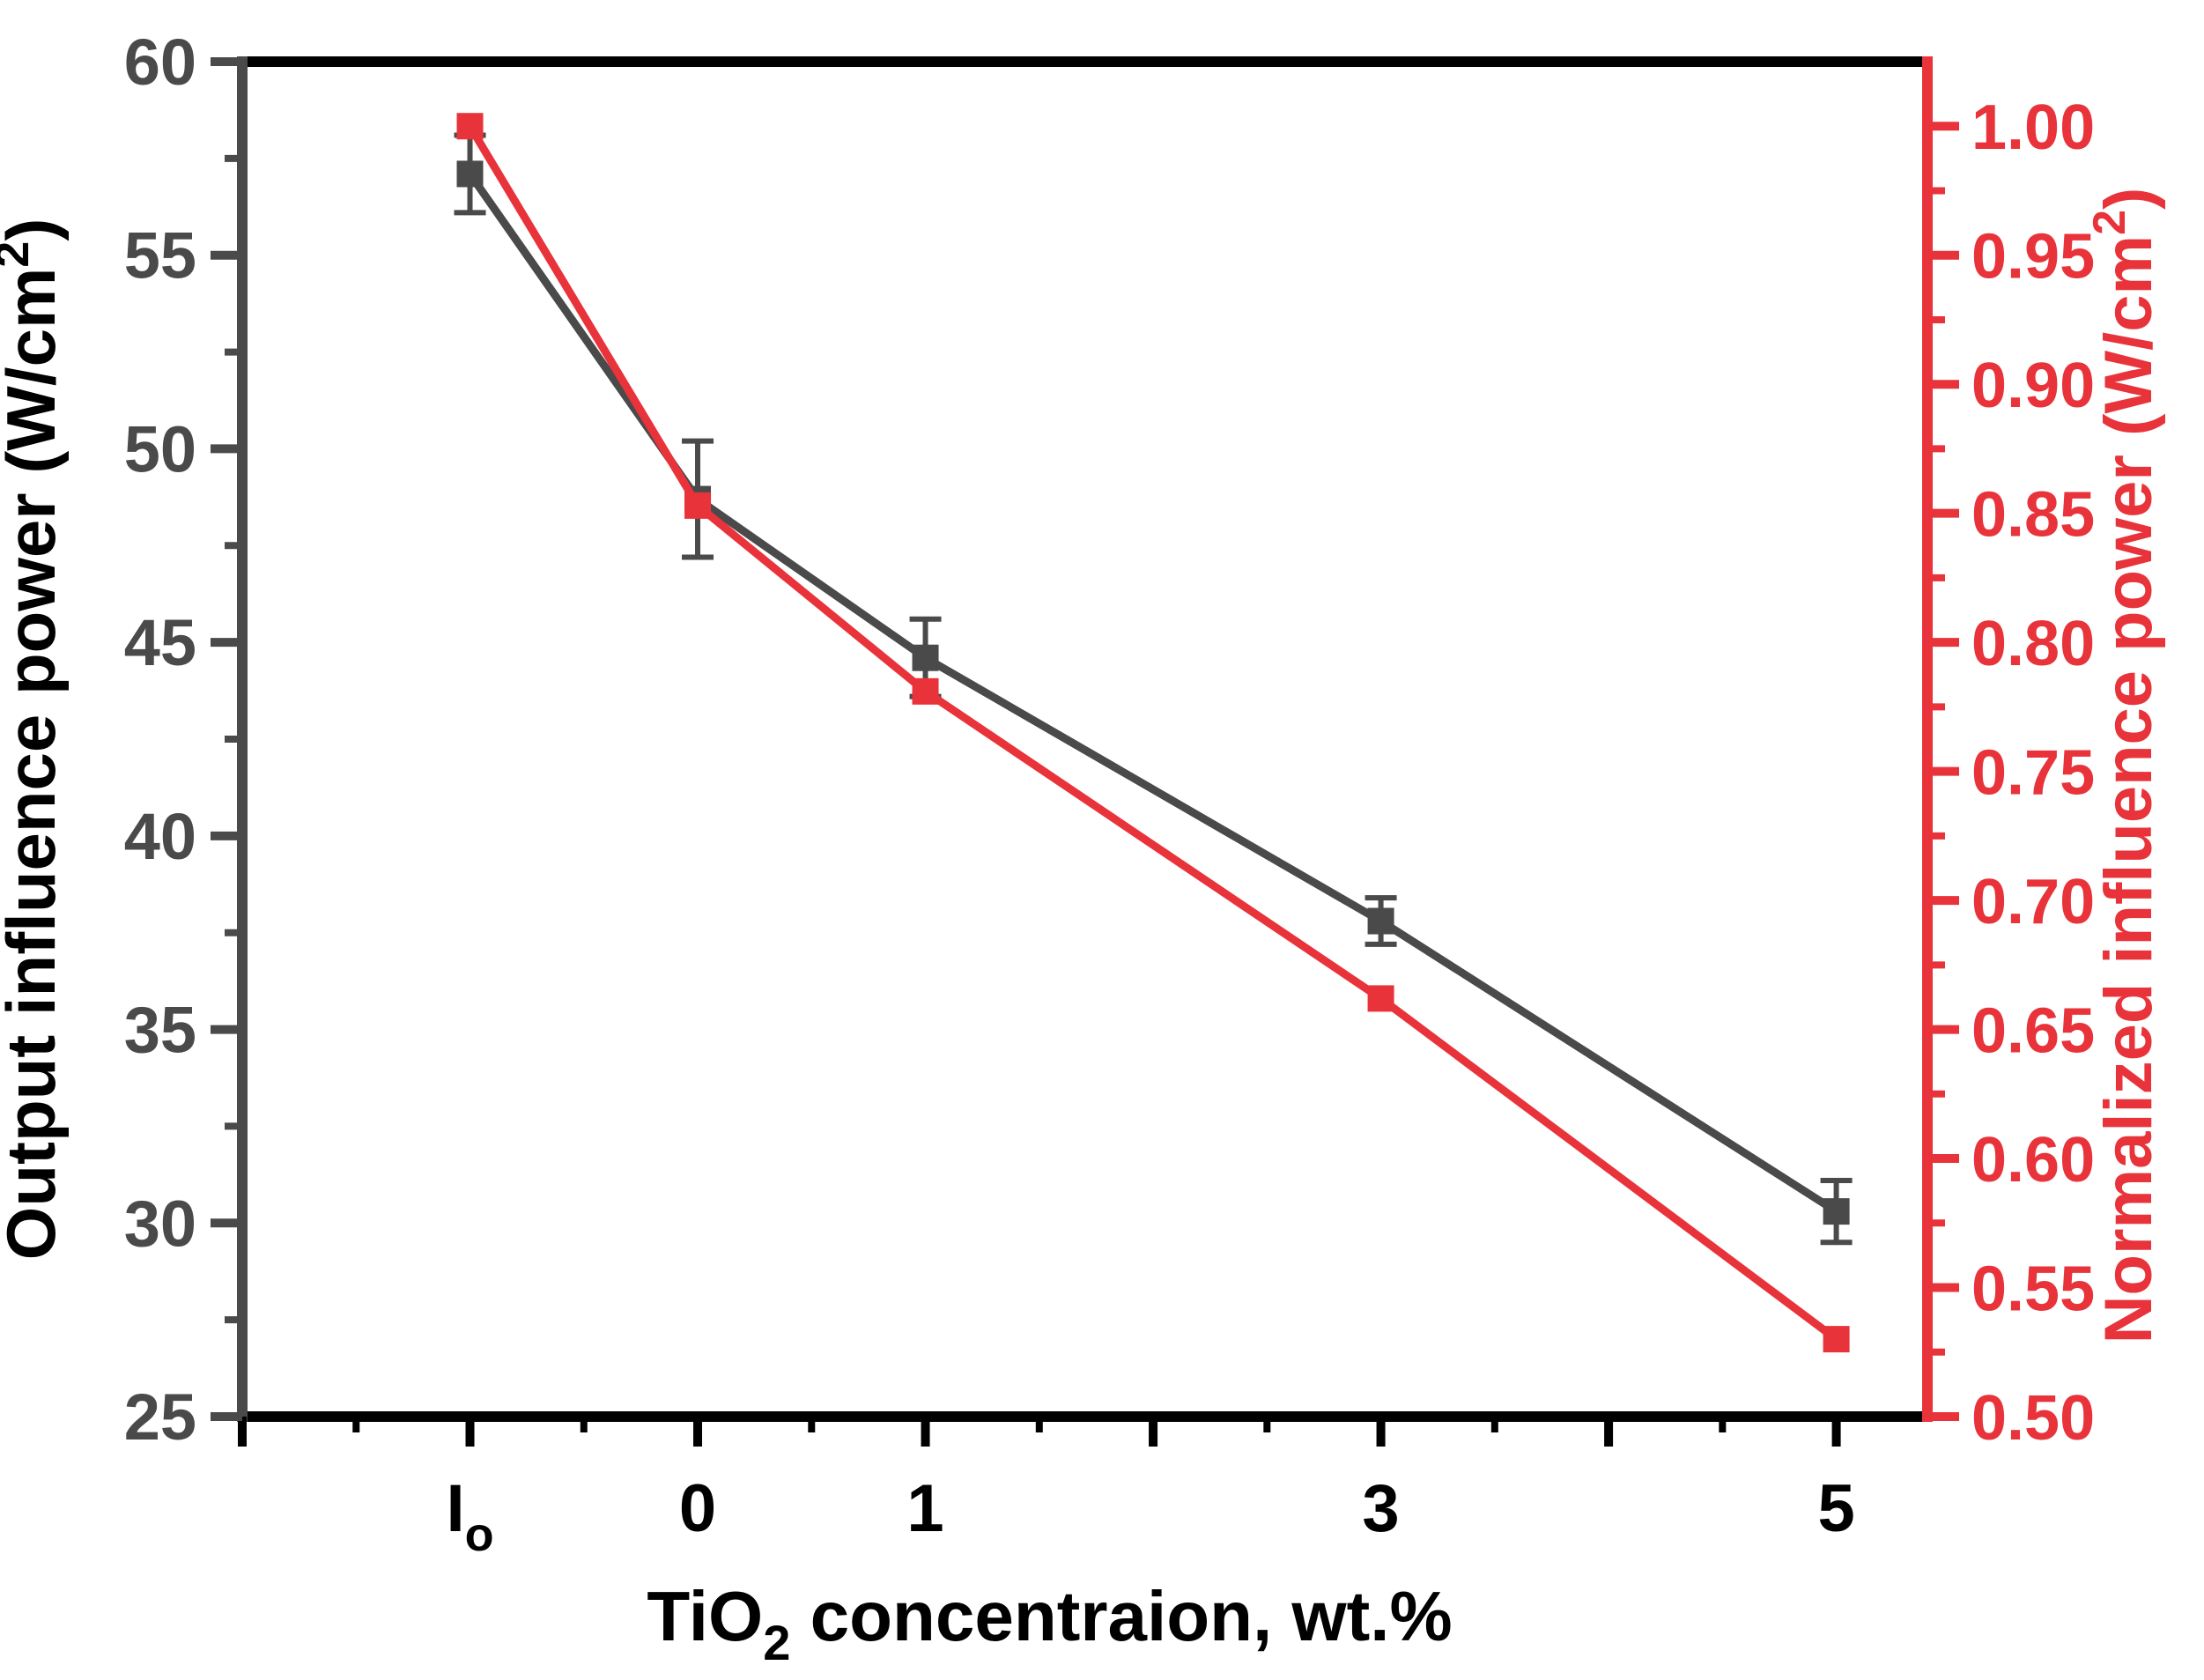 This screenshot has width=2204, height=1680. Describe the element at coordinates (2128, 789) in the screenshot. I see `right-y-axis-title-text: Normalized influence power (W/cm` at that location.